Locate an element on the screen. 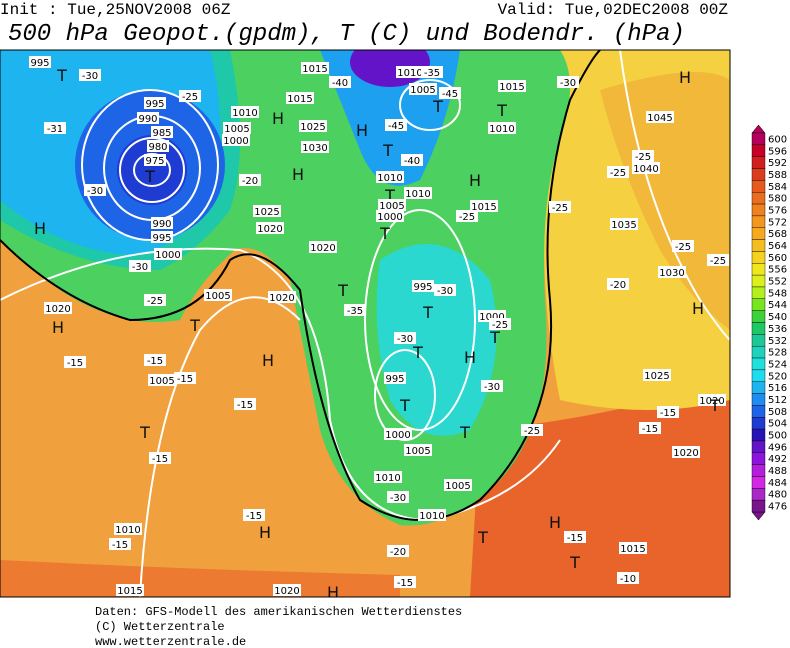 The image size is (790, 648). colorbar-label: 524 is located at coordinates (777, 364).